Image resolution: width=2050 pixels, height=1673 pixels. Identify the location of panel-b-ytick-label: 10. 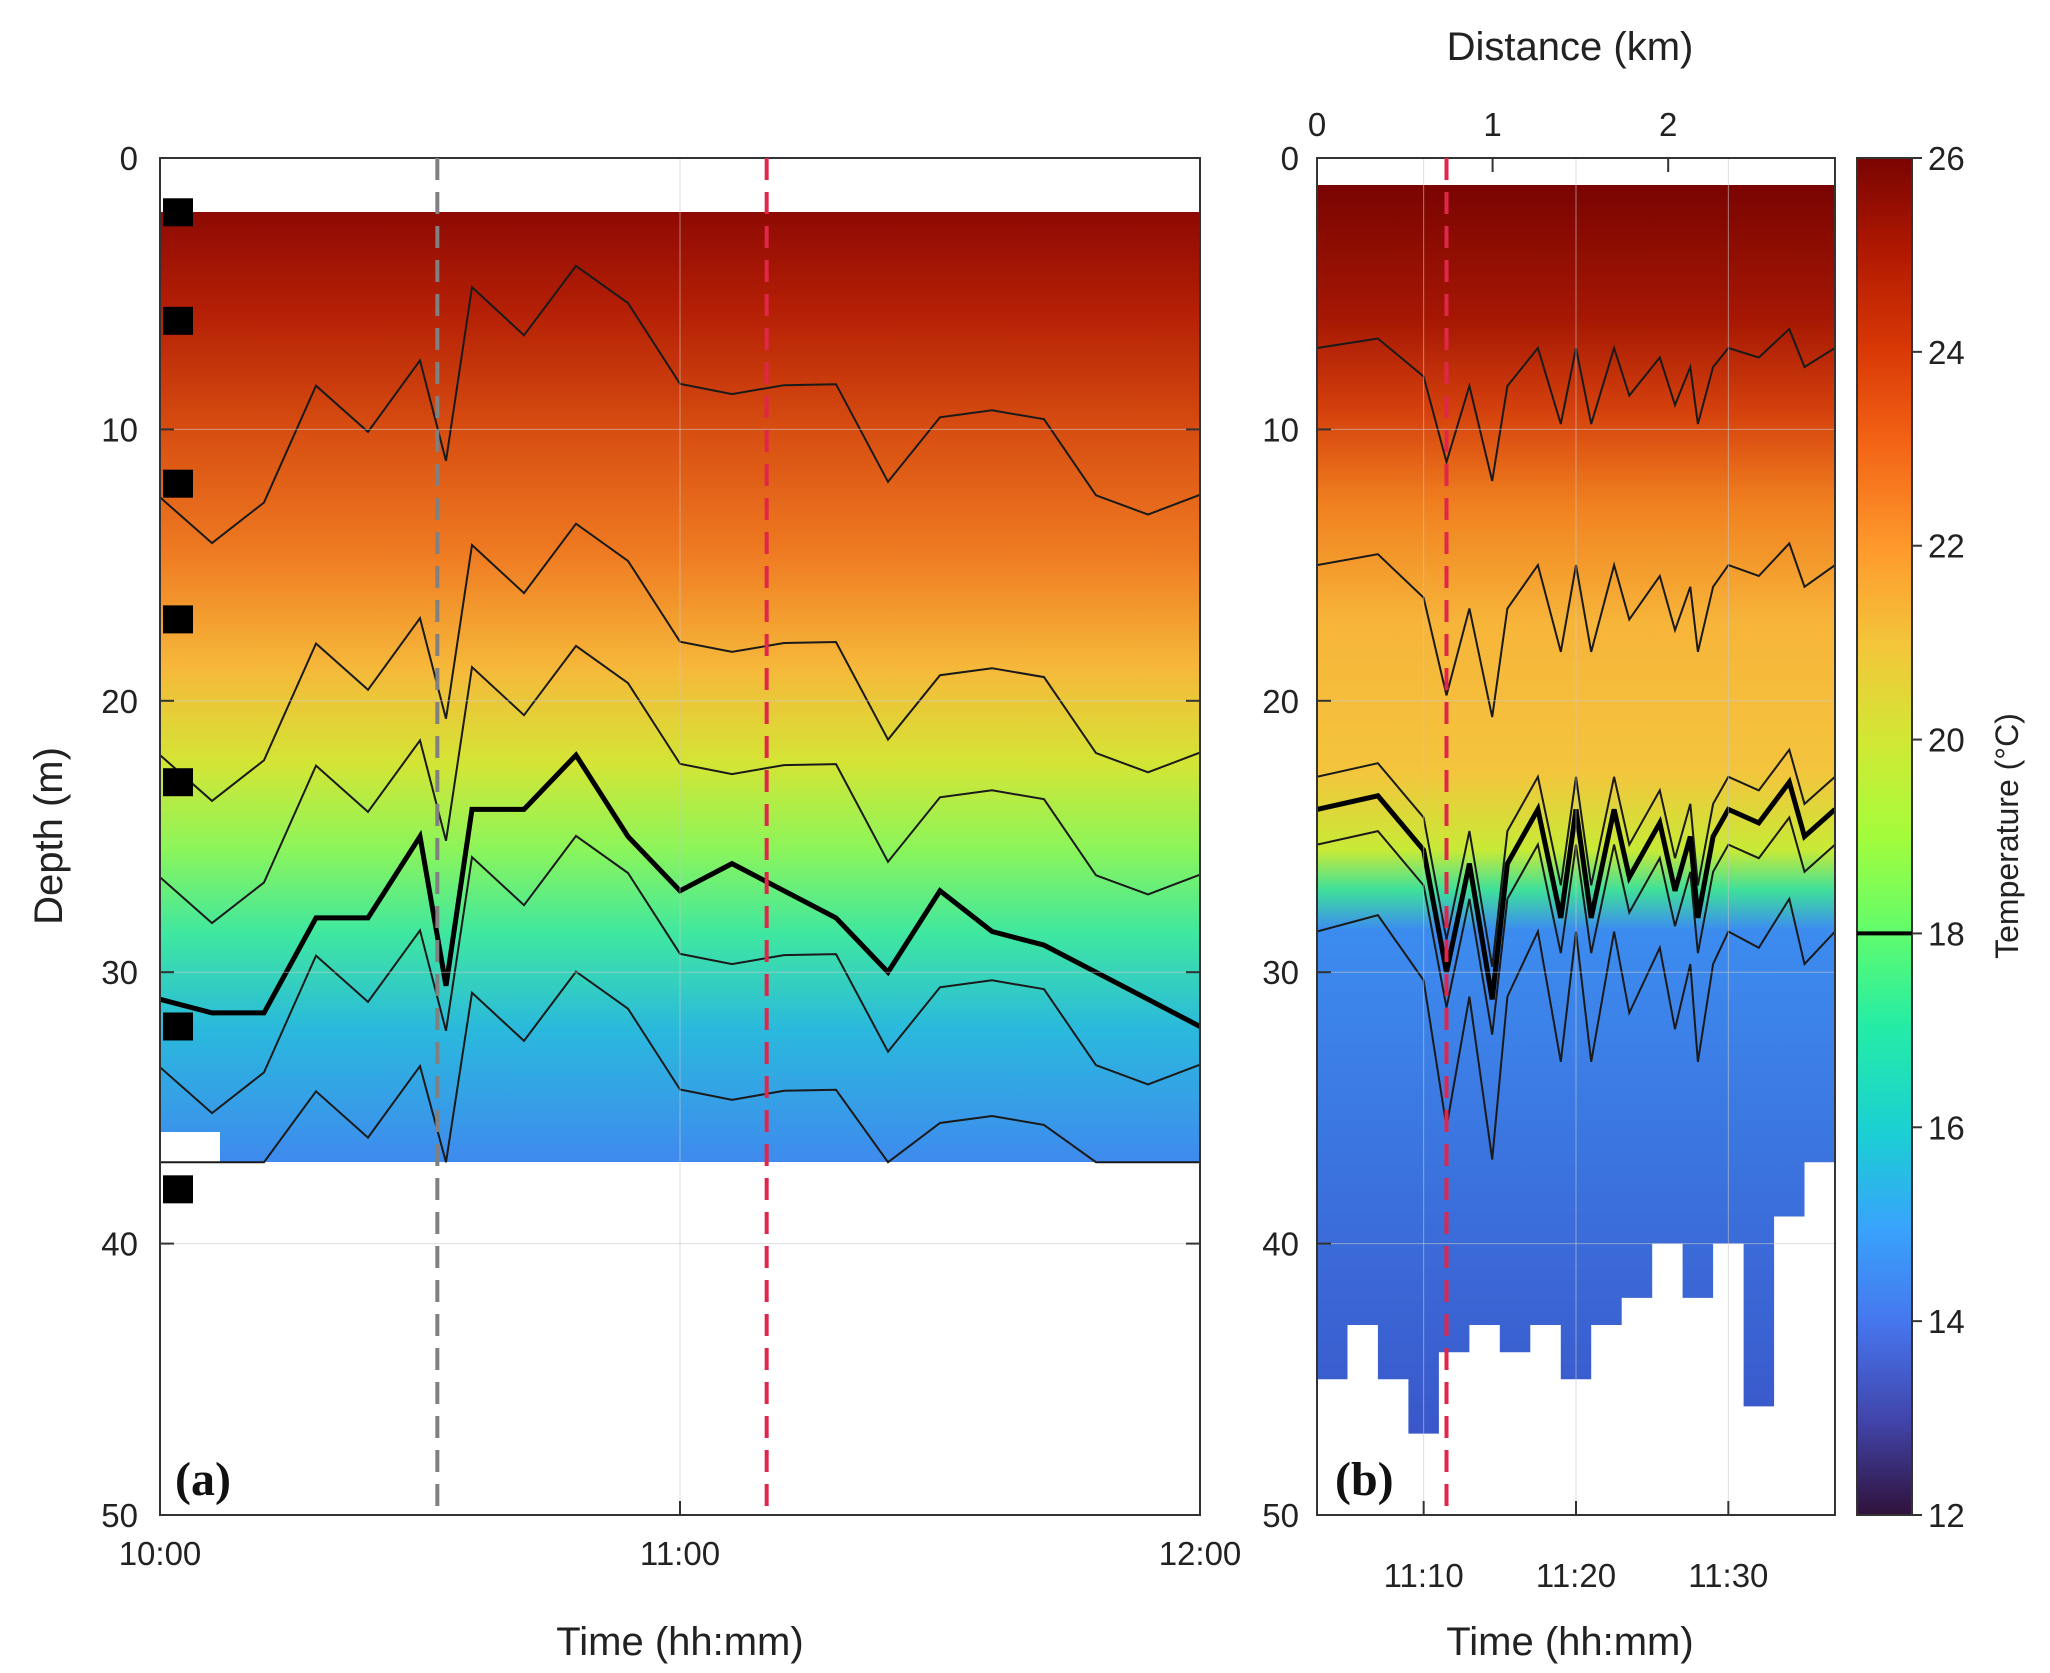
(1280, 429).